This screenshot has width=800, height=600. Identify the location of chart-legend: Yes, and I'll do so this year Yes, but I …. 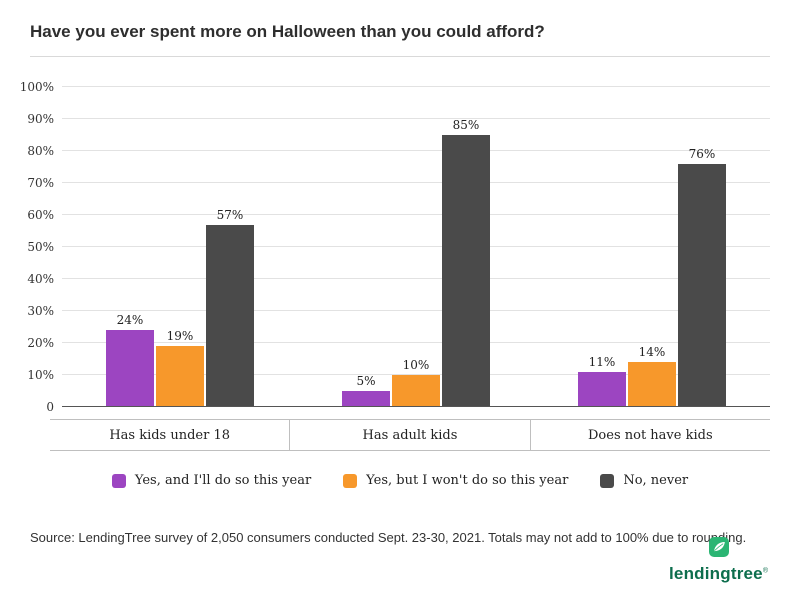
(400, 480).